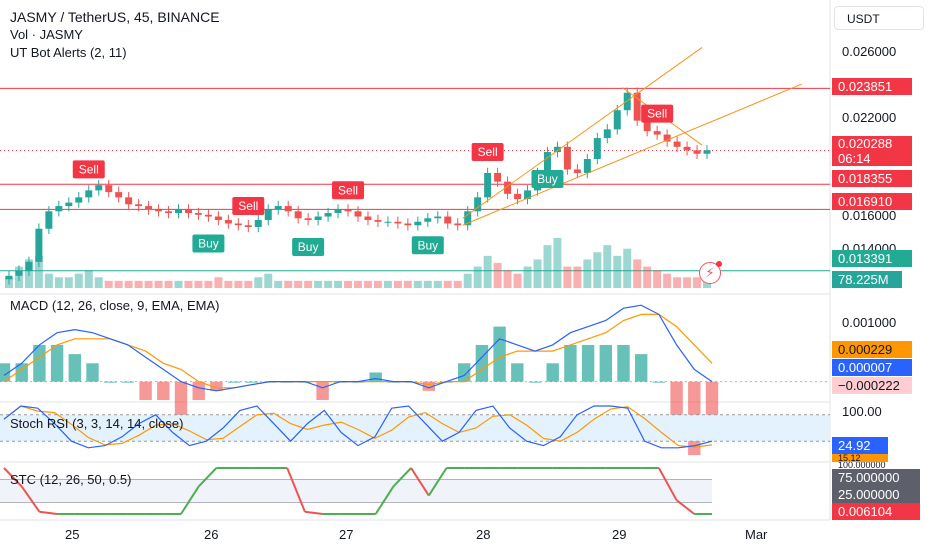 This screenshot has height=550, width=932. What do you see at coordinates (860, 458) in the screenshot?
I see `stoch-d-value: 15.12` at bounding box center [860, 458].